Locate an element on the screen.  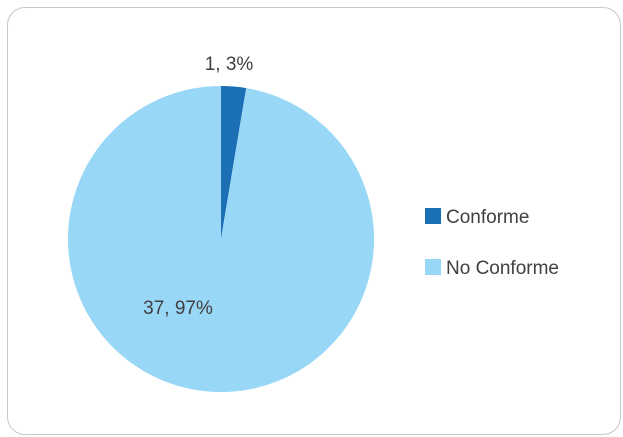
legend: Conforme No Conforme is located at coordinates (492, 243).